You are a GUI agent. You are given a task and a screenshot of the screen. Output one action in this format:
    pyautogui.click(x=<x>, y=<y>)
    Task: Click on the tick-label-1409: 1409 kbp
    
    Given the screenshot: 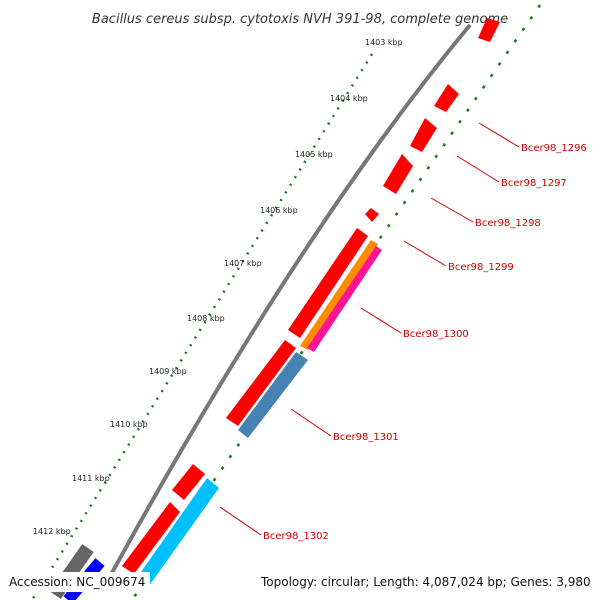 What is the action you would take?
    pyautogui.click(x=168, y=371)
    